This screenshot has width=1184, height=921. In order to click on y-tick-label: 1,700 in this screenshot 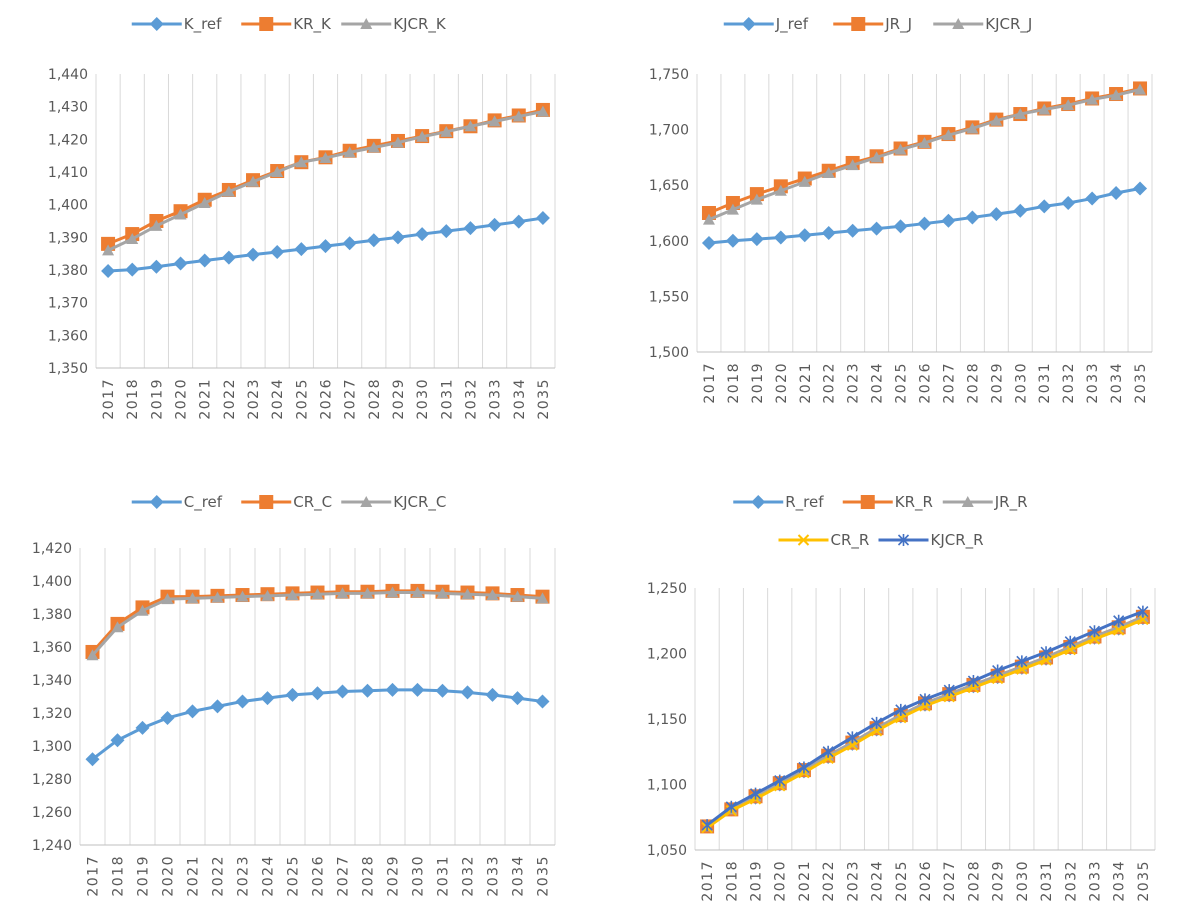, I will do `click(669, 131)`.